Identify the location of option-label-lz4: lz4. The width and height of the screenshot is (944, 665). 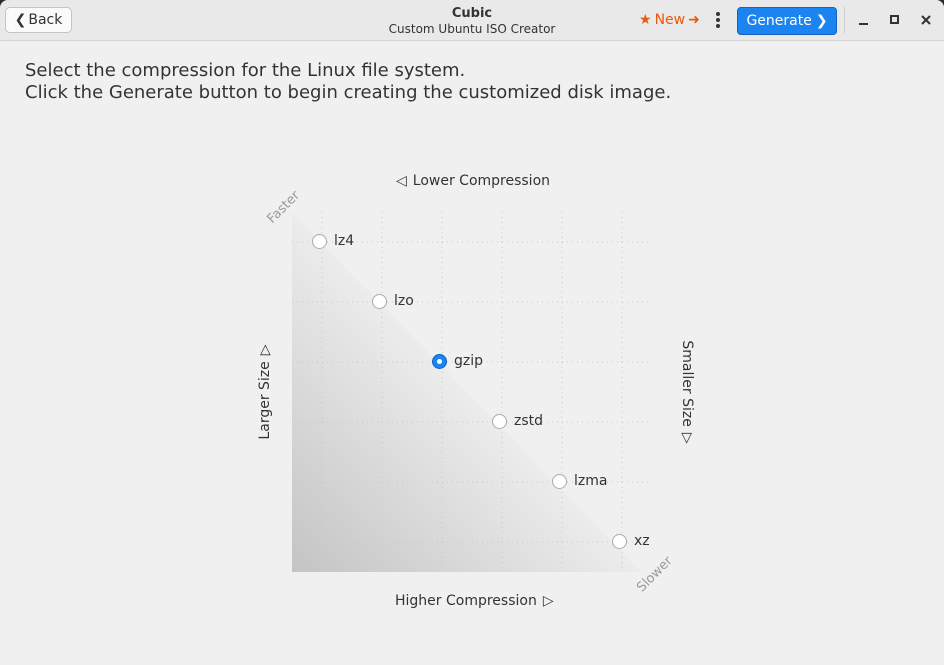
(344, 241).